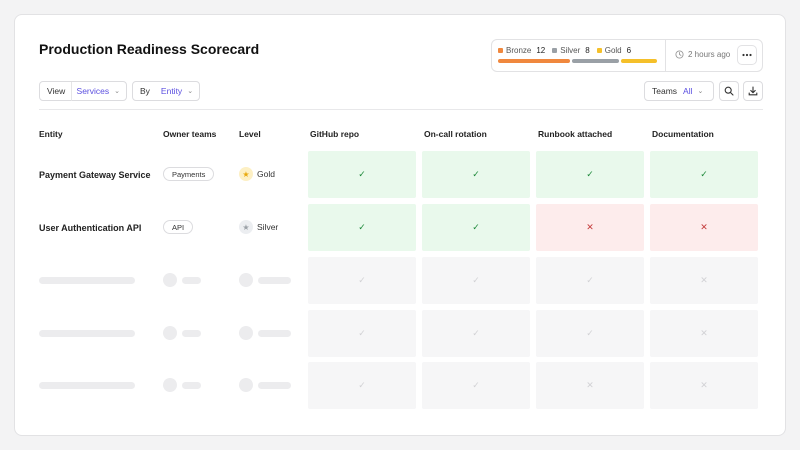  Describe the element at coordinates (246, 227) in the screenshot. I see `silver-star-icon: ★` at that location.